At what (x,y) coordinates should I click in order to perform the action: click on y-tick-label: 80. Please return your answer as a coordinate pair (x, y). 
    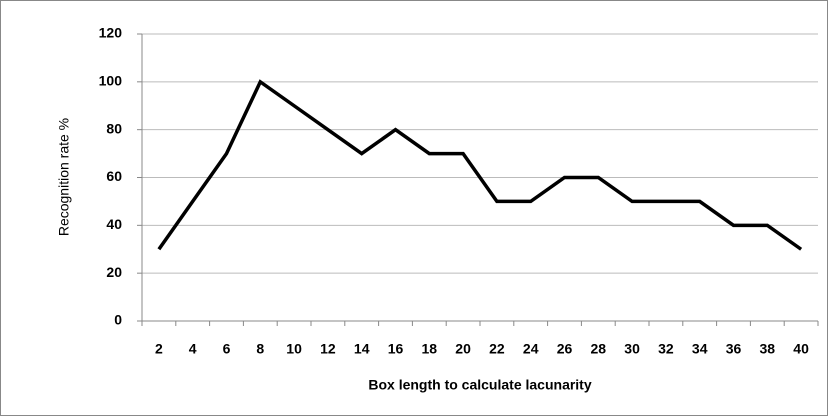
    Looking at the image, I should click on (114, 128).